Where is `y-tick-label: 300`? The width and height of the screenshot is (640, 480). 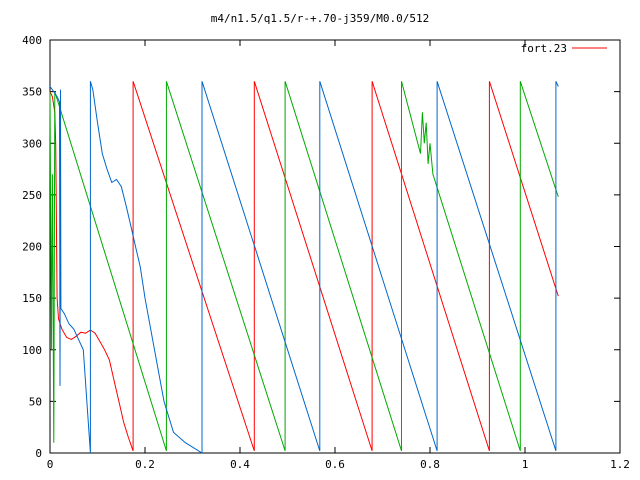 y-tick-label: 300 is located at coordinates (32, 143).